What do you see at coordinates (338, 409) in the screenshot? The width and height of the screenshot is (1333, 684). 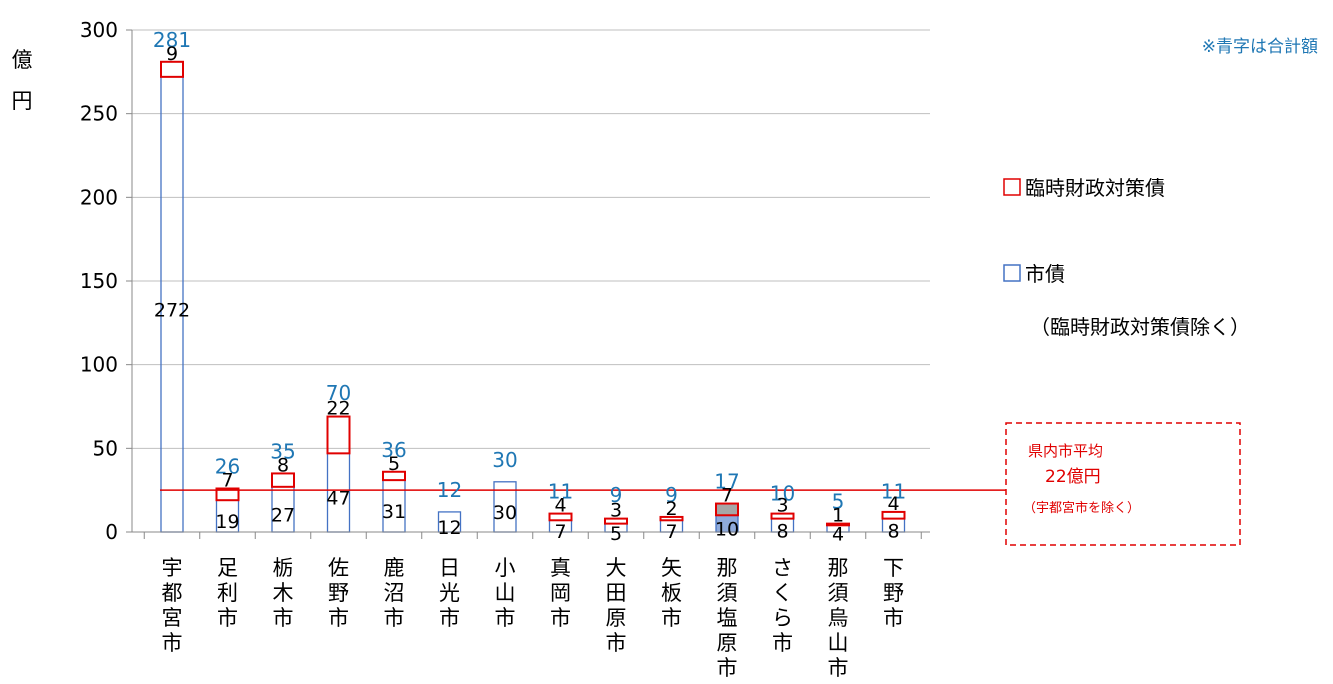 I see `value-label-rinji: 22` at bounding box center [338, 409].